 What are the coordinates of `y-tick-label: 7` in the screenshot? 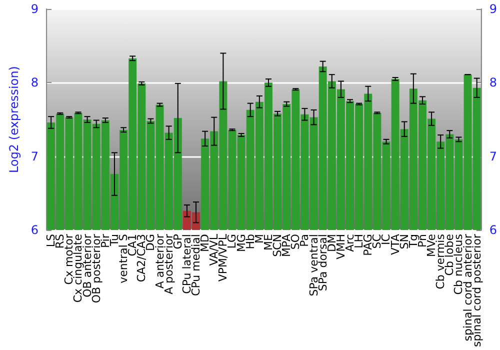 It's located at (34, 156).